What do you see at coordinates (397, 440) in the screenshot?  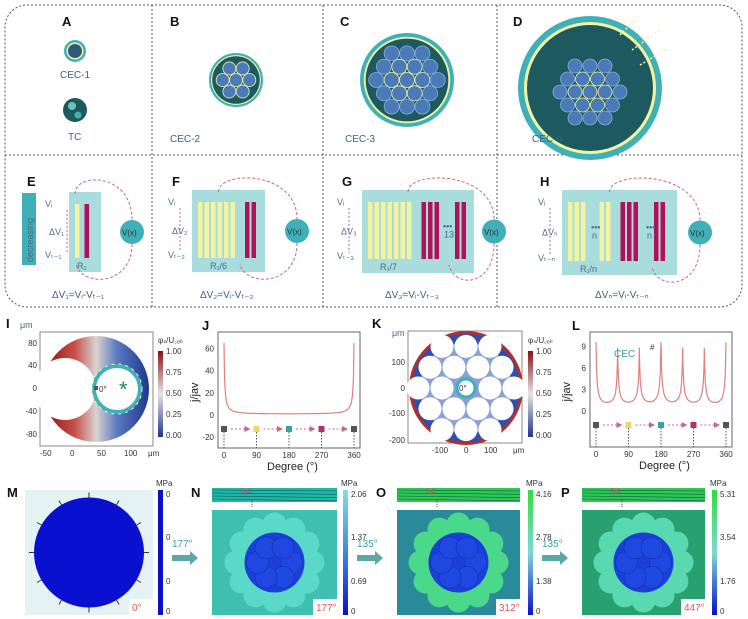 I see `svg-text: -200` at bounding box center [397, 440].